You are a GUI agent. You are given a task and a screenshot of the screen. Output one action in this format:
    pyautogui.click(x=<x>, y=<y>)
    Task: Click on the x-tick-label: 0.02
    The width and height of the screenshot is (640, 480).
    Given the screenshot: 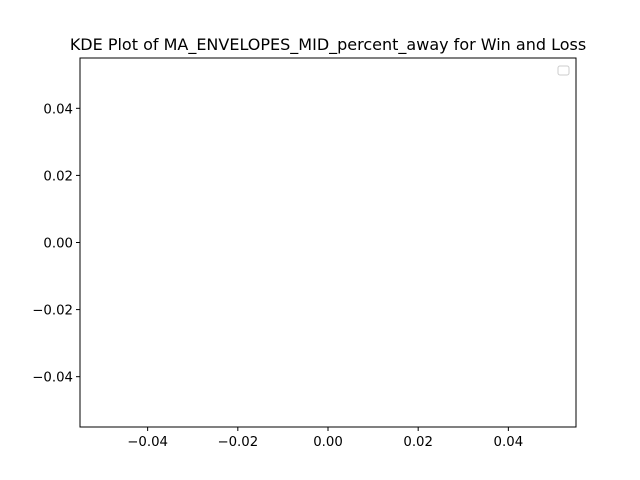 What is the action you would take?
    pyautogui.click(x=418, y=442)
    